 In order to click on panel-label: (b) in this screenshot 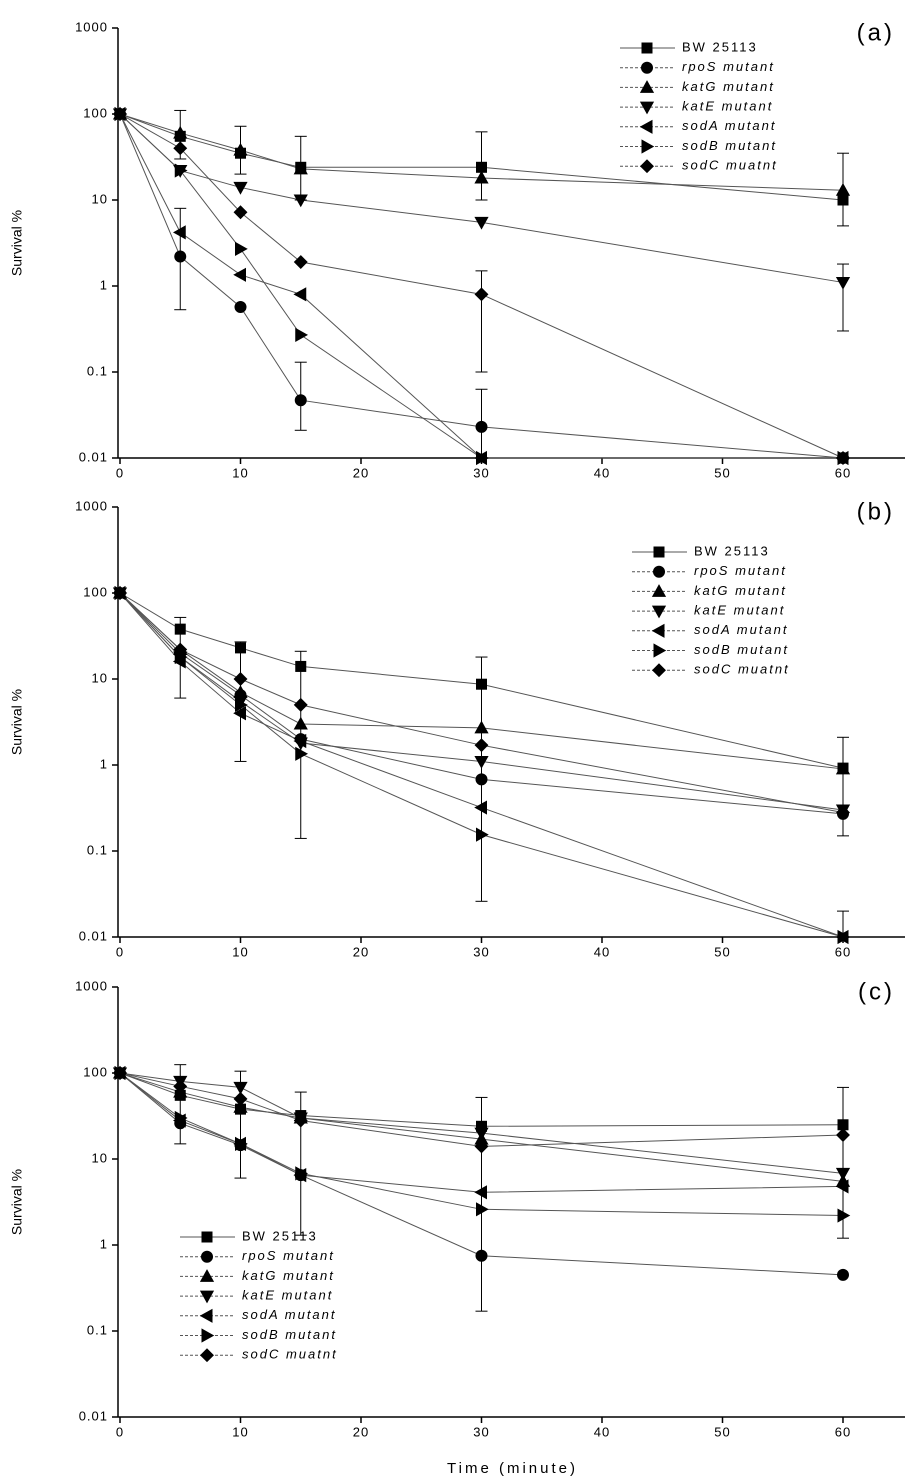, I will do `click(876, 511)`.